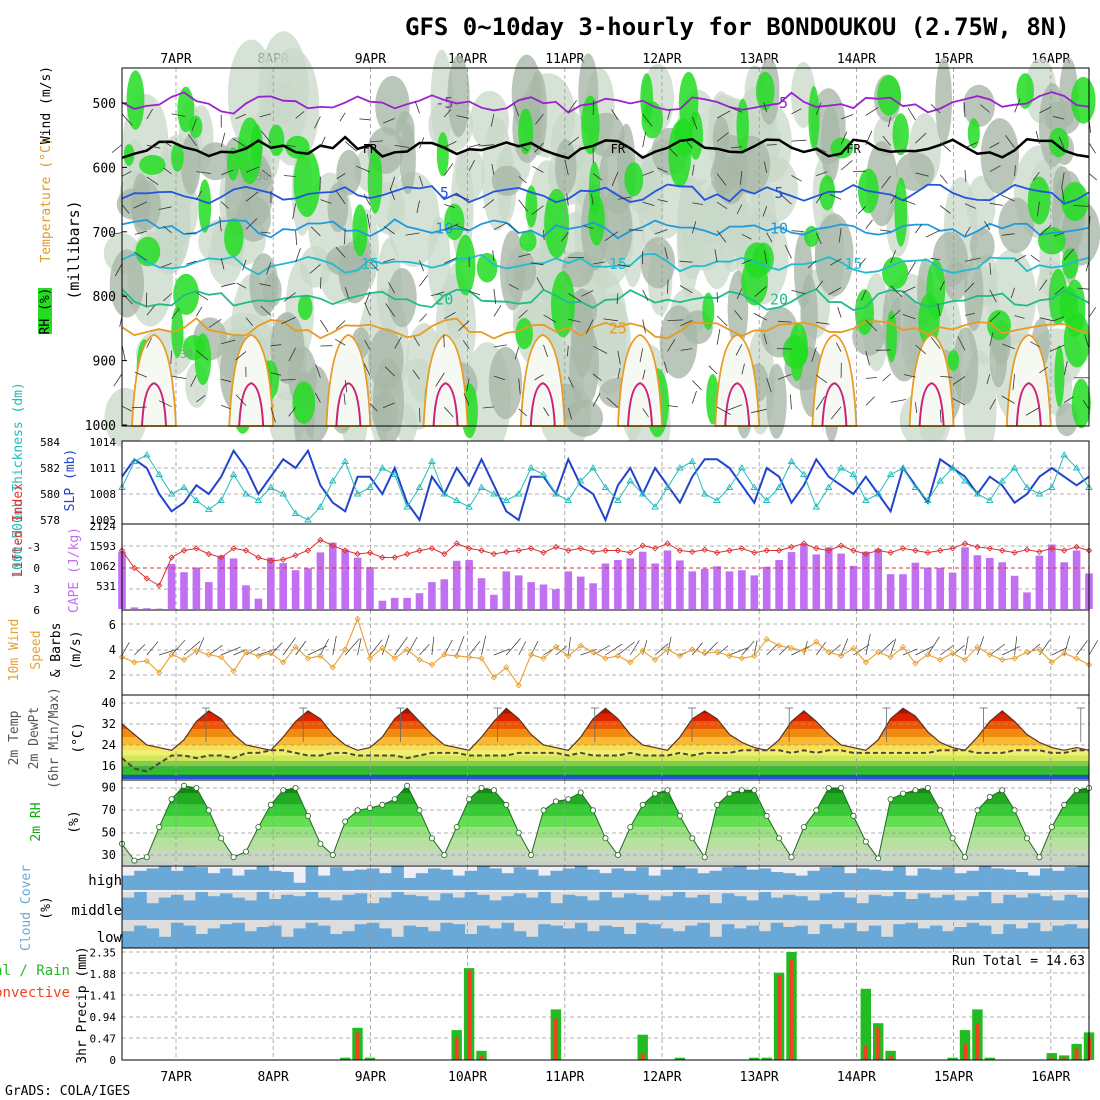 The height and width of the screenshot is (1100, 1100). What do you see at coordinates (50, 468) in the screenshot?
I see `thickness-tick-label: 582` at bounding box center [50, 468].